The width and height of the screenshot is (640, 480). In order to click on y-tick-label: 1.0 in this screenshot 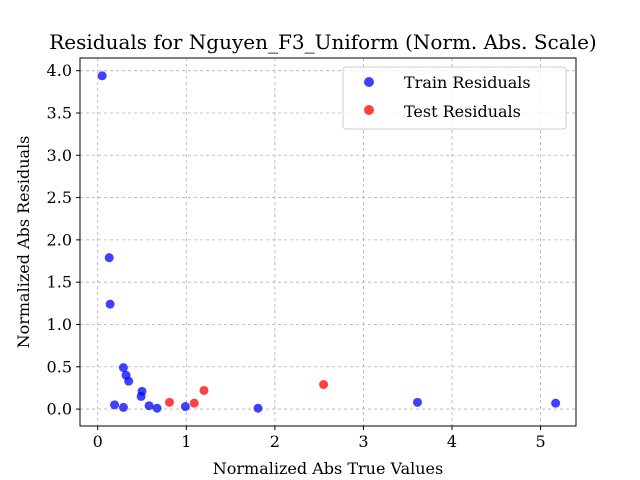, I will do `click(59, 324)`.